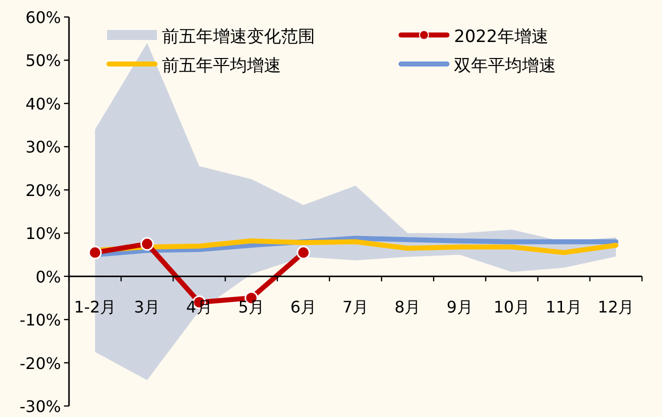 This screenshot has width=662, height=417. Describe the element at coordinates (251, 306) in the screenshot. I see `x-tick-label: 5月` at that location.